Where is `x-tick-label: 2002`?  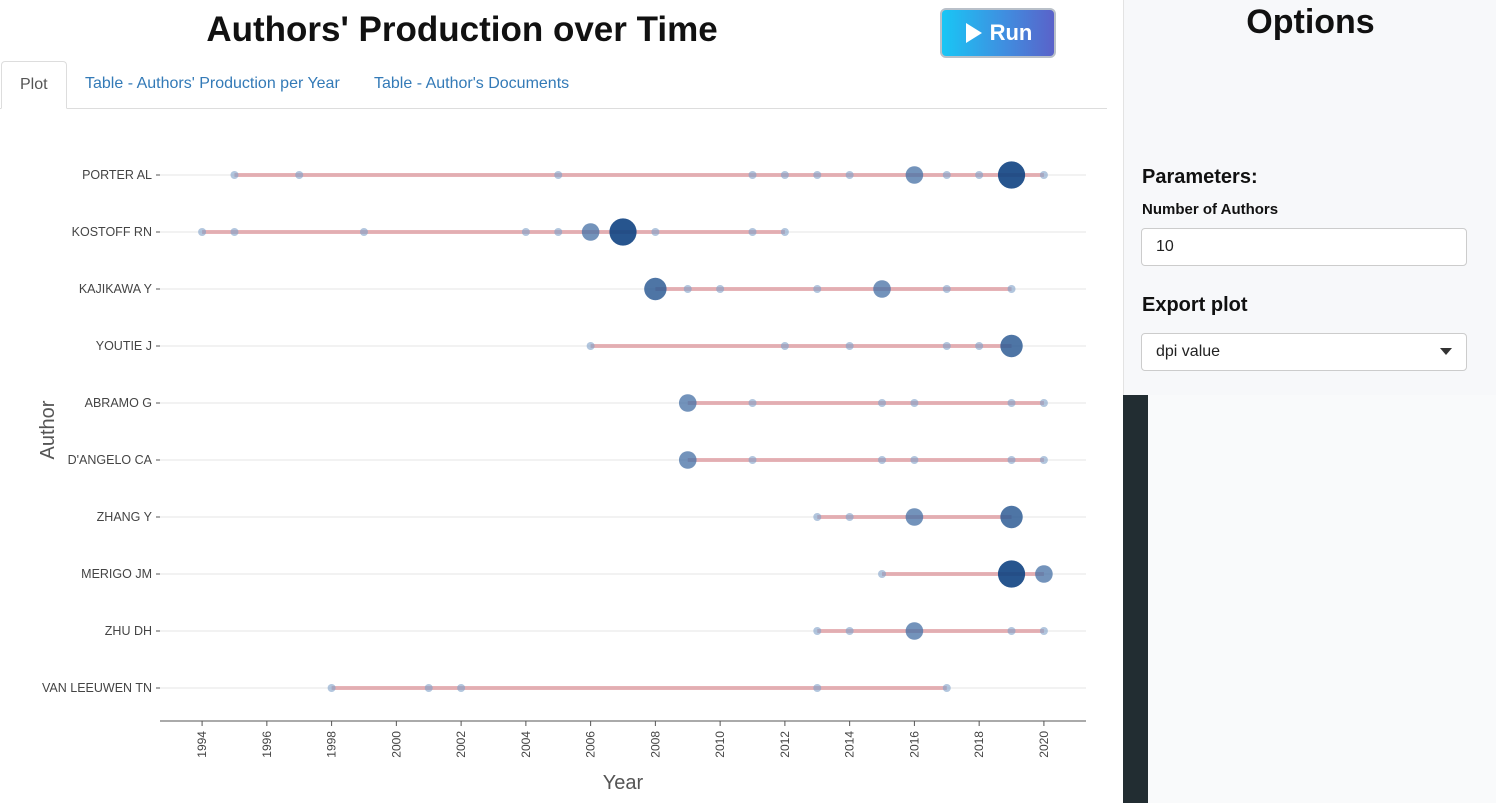 x-tick-label: 2002 is located at coordinates (461, 744).